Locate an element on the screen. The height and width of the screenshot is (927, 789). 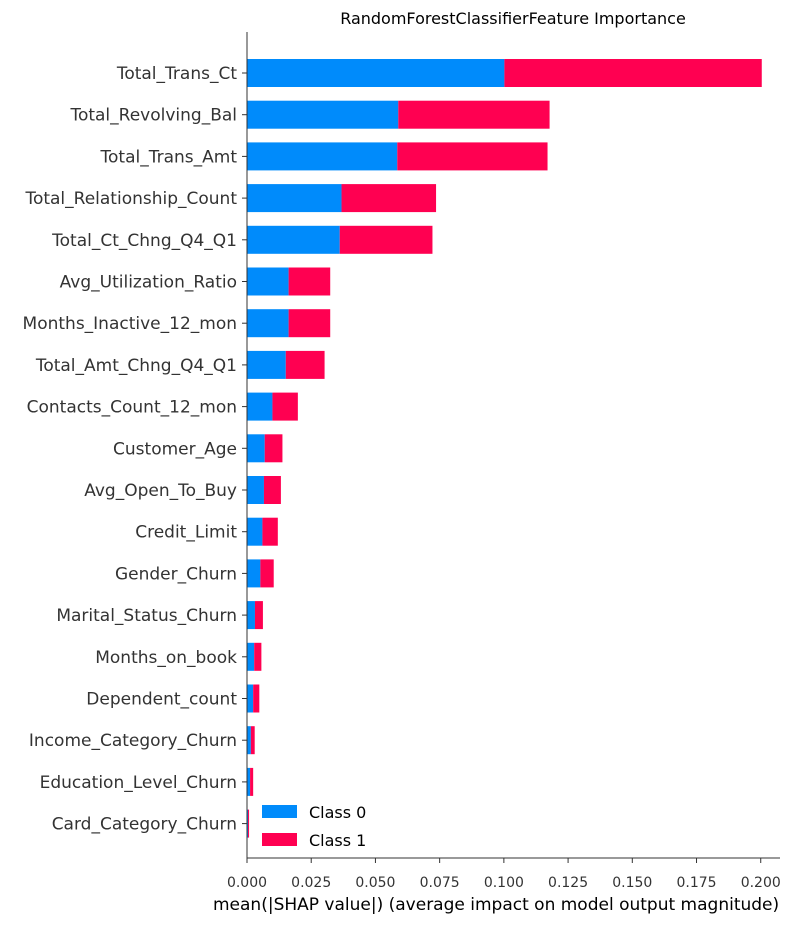
legend-label-class-0: Class 0 is located at coordinates (337, 812).